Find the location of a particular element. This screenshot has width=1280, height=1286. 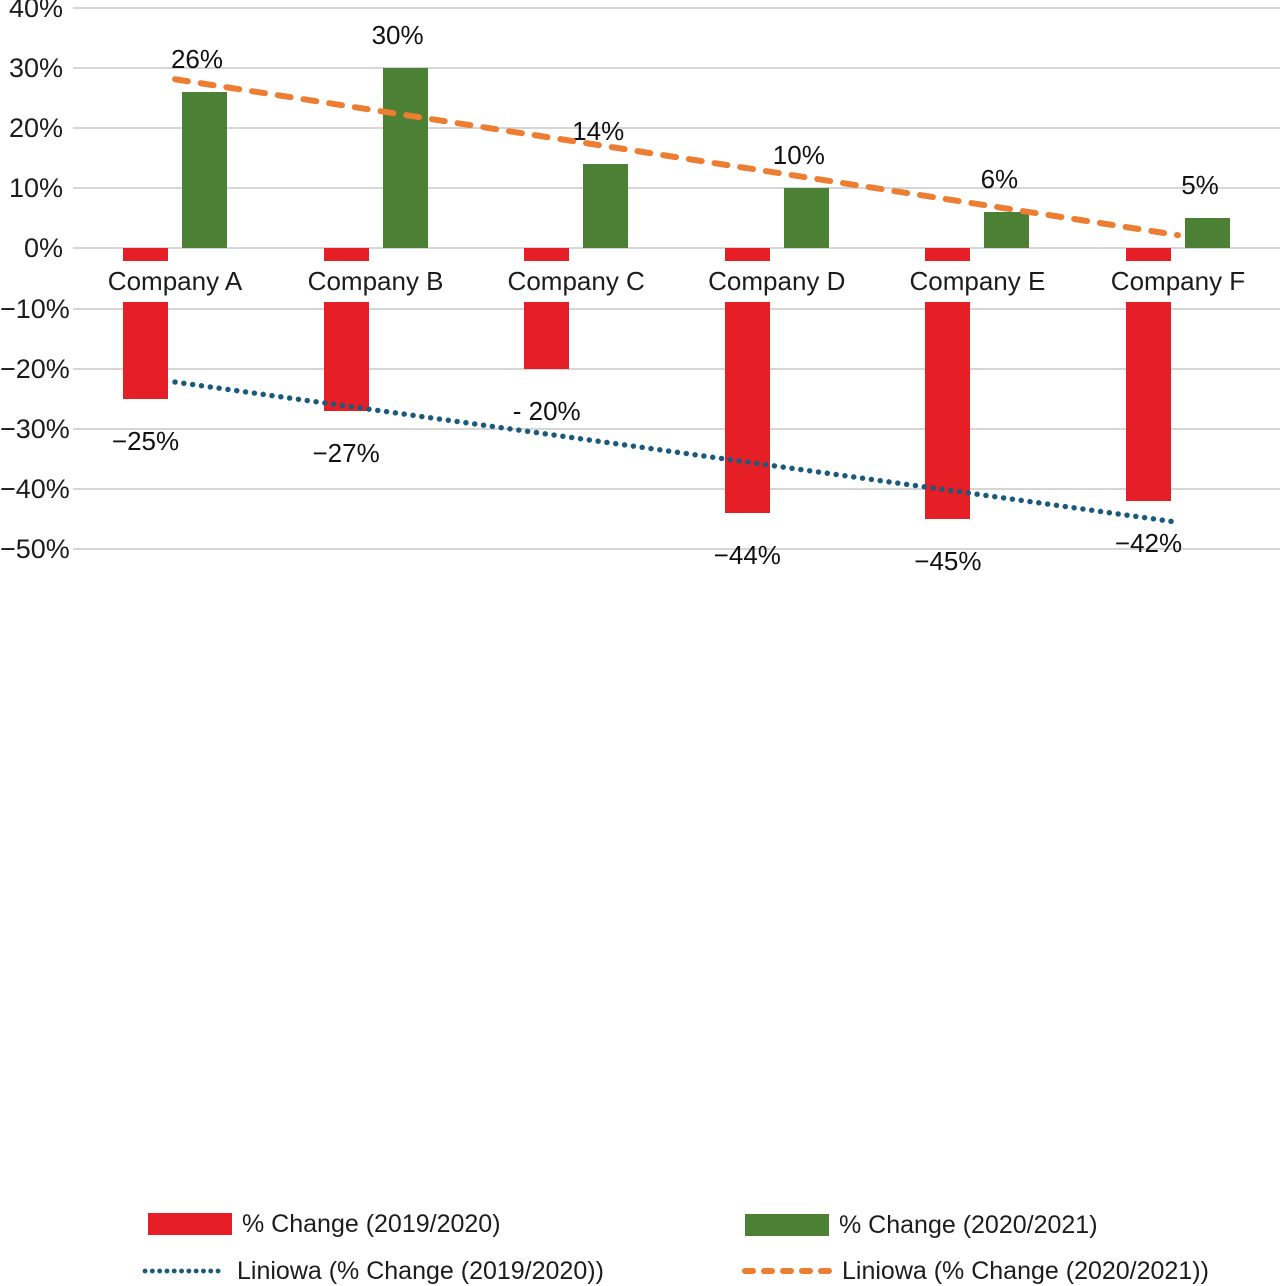

category-label: Company A is located at coordinates (175, 281).